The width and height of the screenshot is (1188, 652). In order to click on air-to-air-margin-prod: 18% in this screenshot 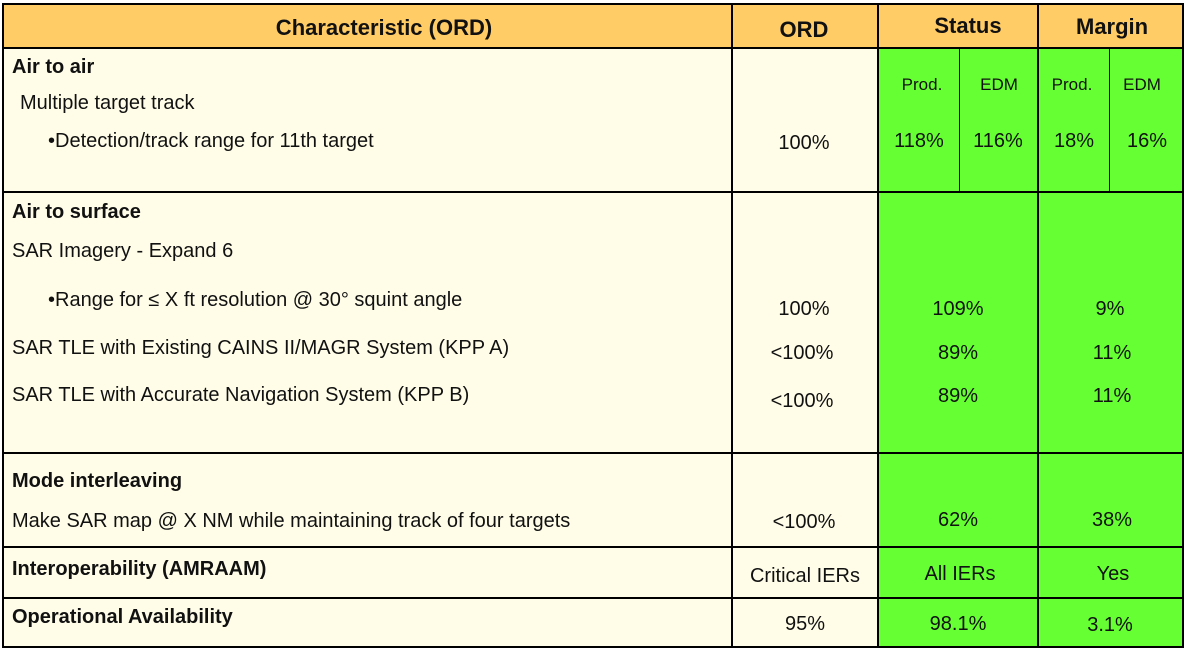, I will do `click(1074, 141)`.